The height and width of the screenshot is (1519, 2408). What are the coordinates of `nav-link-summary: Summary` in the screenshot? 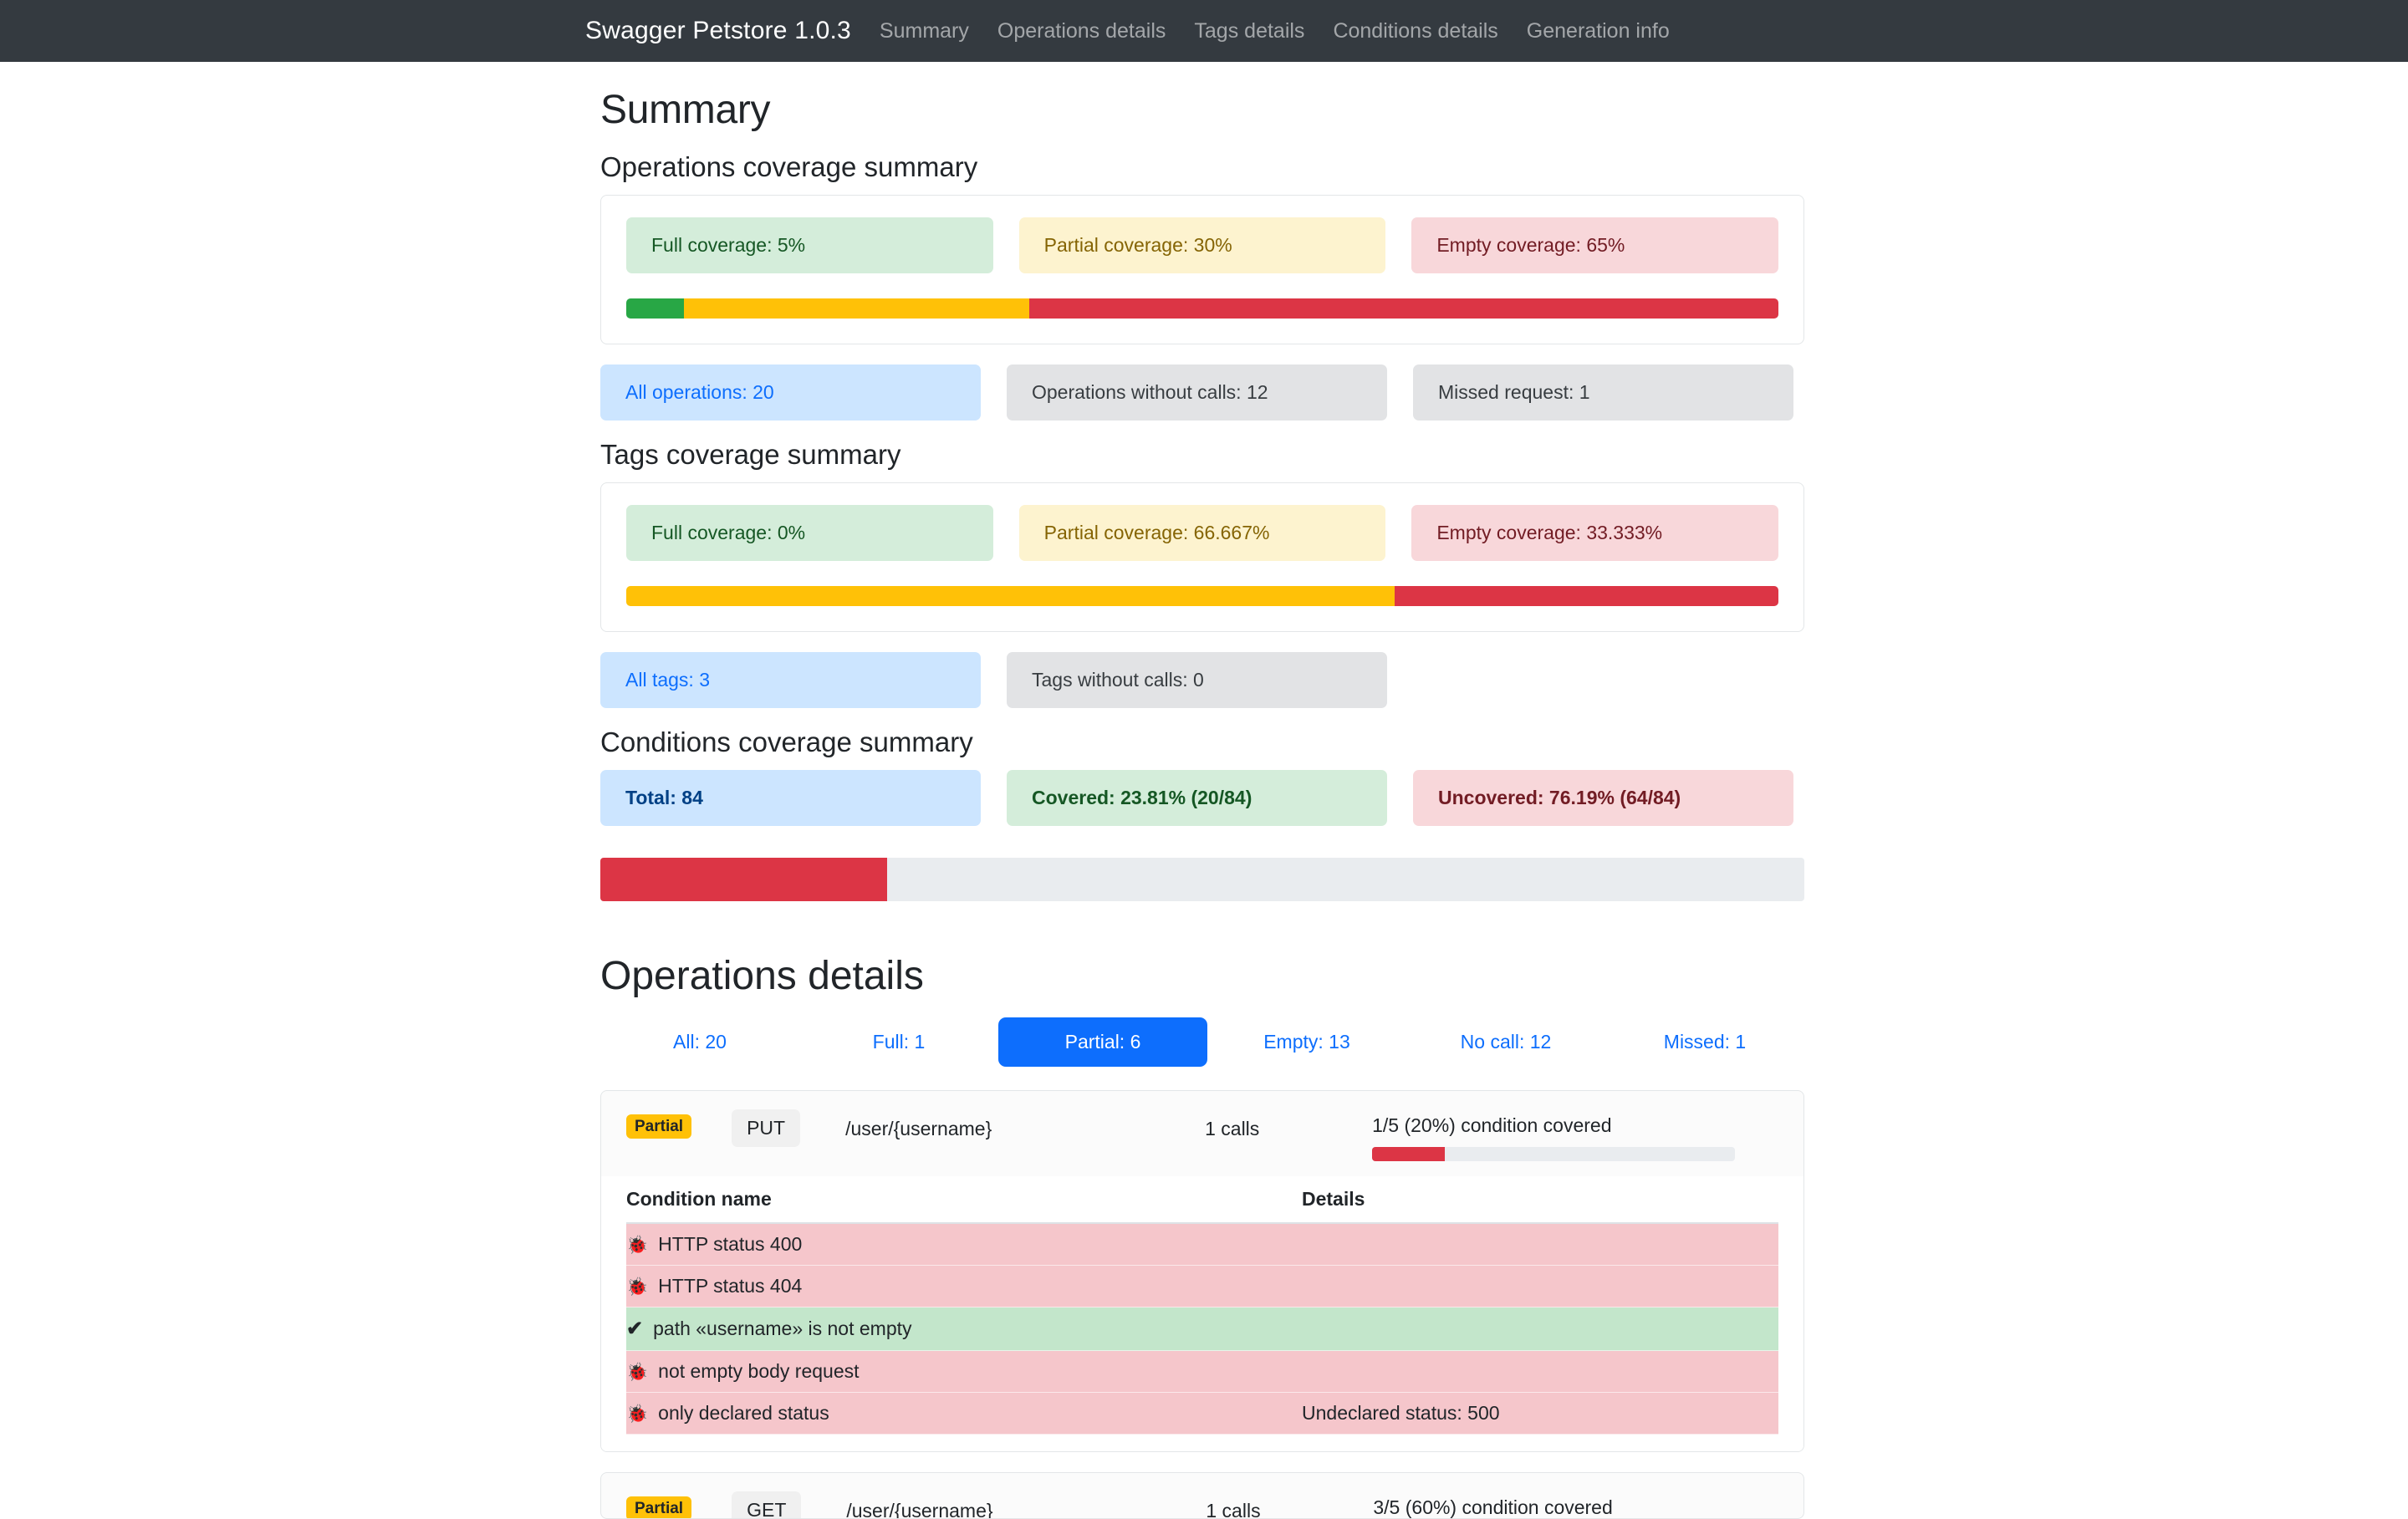 It's located at (924, 30).